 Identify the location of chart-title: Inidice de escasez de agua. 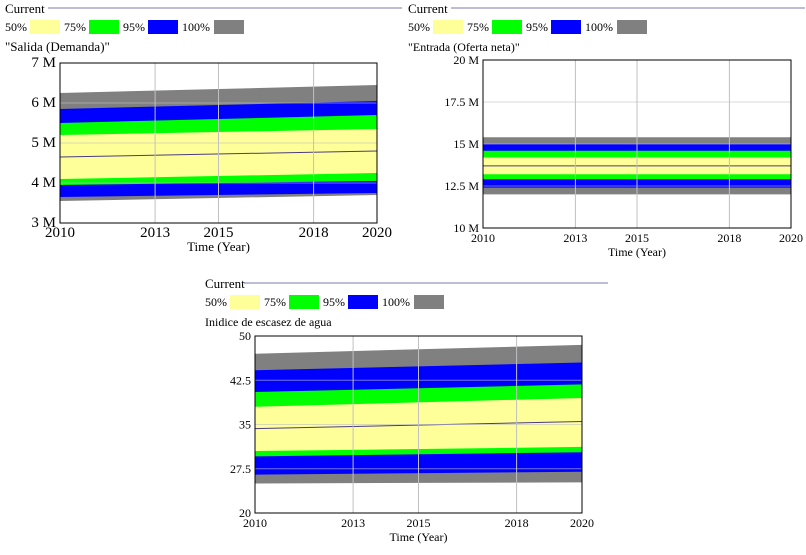
(268, 322).